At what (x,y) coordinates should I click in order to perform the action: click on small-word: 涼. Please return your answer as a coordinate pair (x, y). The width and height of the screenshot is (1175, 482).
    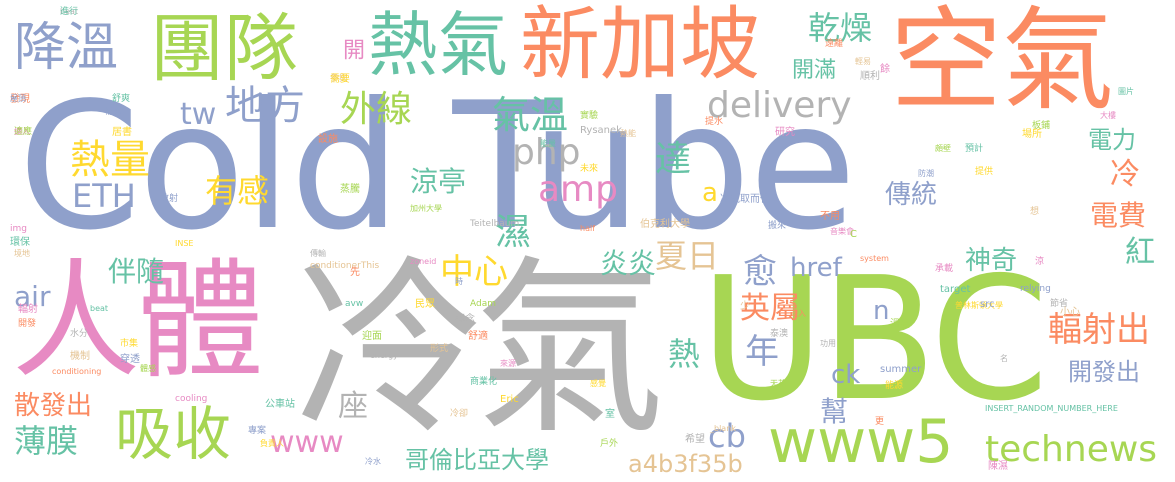
    Looking at the image, I should click on (1040, 262).